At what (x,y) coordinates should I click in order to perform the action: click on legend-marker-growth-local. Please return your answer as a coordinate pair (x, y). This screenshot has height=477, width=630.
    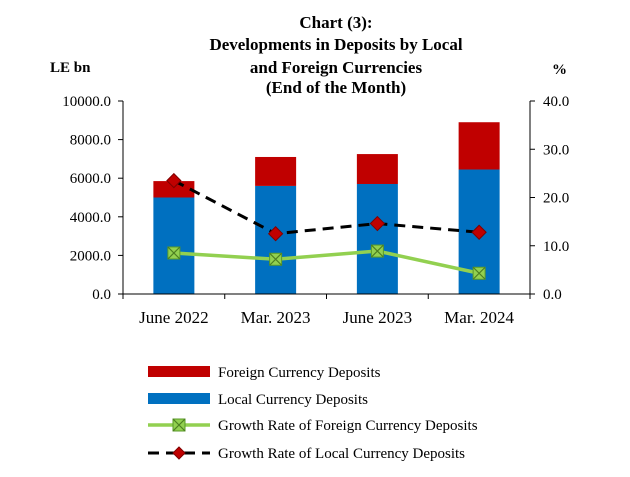
    Looking at the image, I should click on (179, 453).